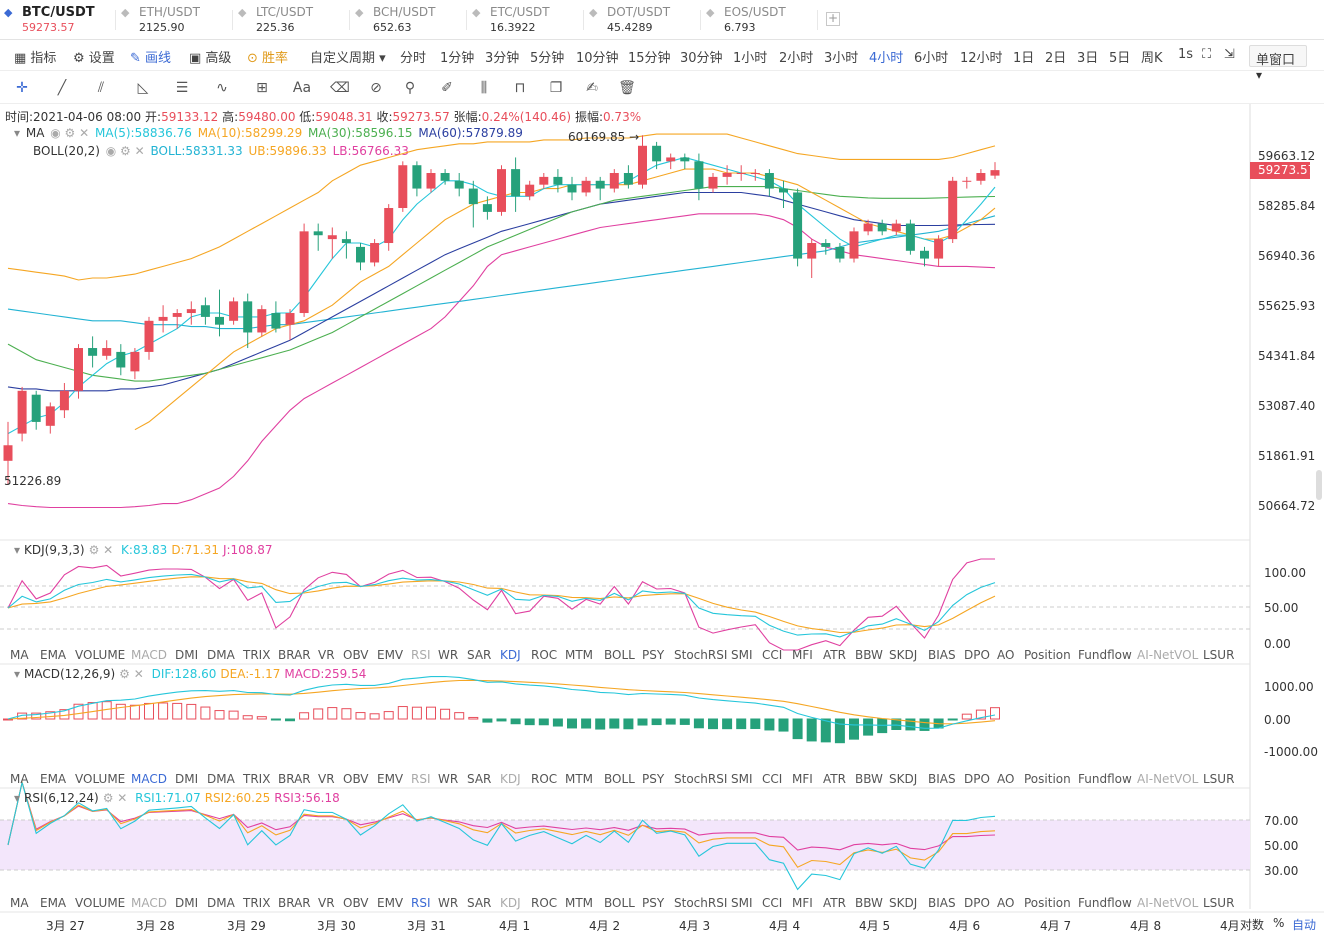 The image size is (1324, 934). I want to click on angle-icon: ◺, so click(143, 88).